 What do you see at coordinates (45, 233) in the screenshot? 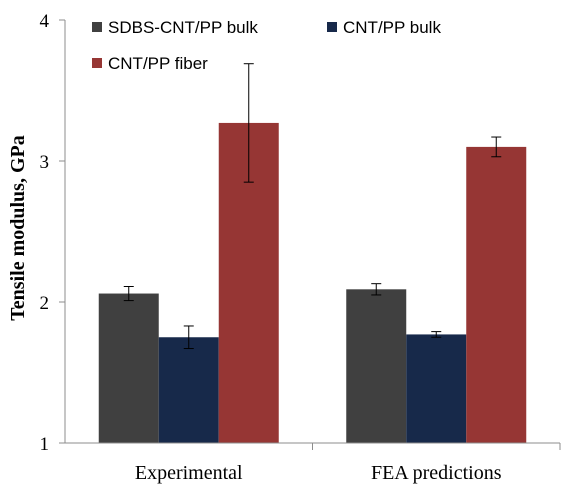
I see `y-tick-labels: 1 2 3 4` at bounding box center [45, 233].